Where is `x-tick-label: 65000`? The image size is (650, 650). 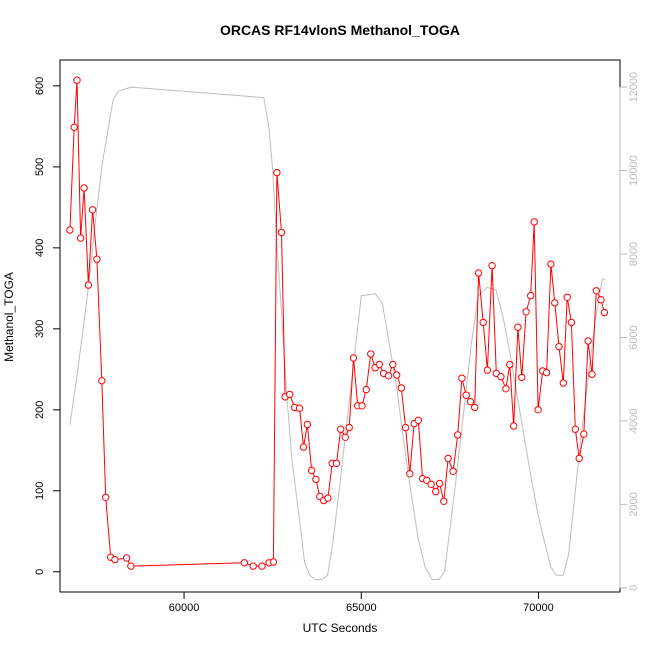
x-tick-label: 65000 is located at coordinates (361, 608).